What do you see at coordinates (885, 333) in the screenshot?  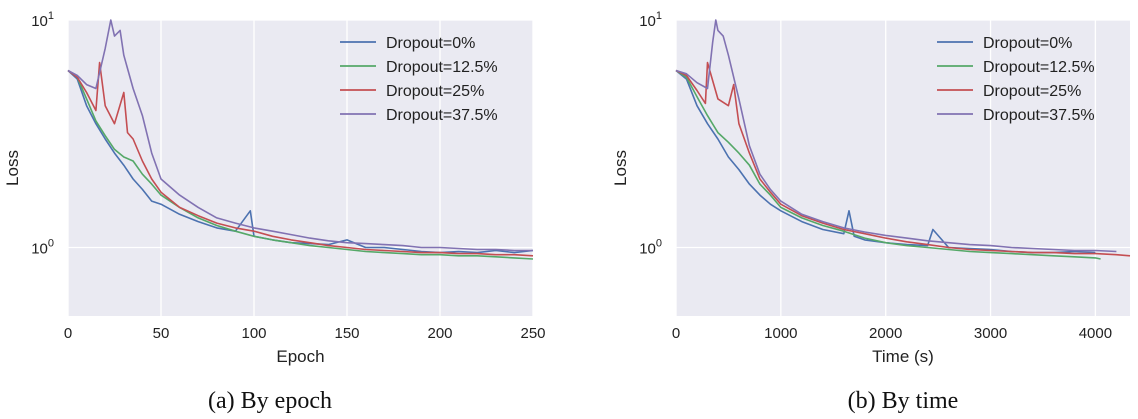 I see `x-tick-label: 2000` at bounding box center [885, 333].